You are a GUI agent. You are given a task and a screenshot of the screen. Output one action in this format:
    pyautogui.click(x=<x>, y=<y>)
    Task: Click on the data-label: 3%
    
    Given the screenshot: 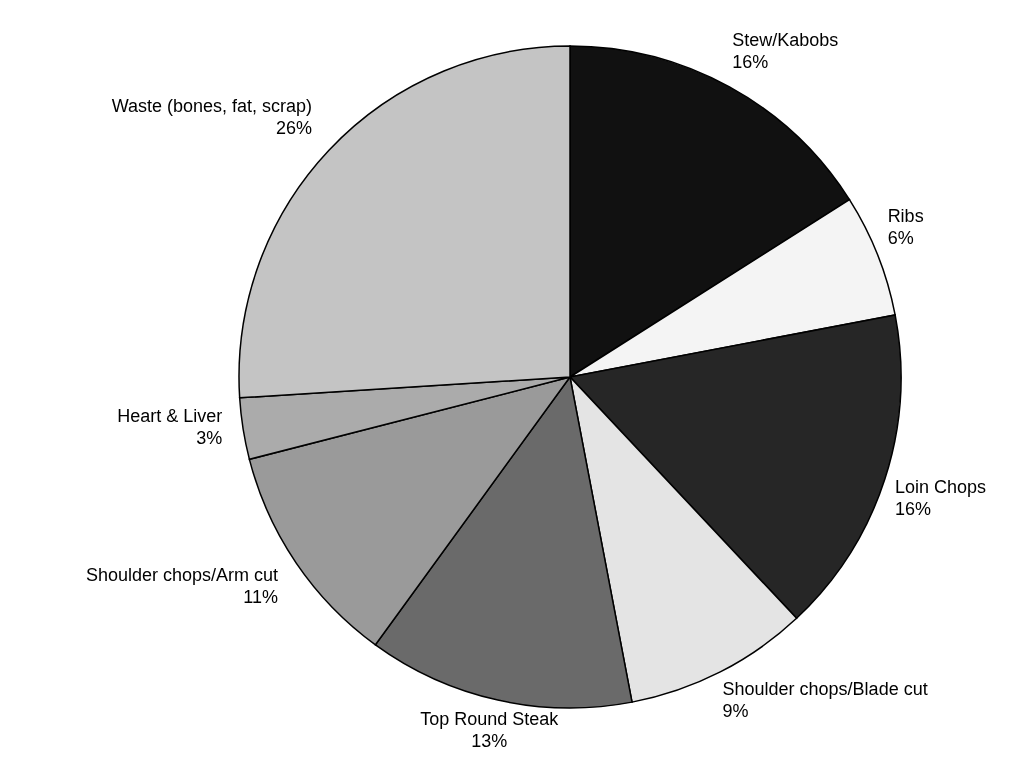 What is the action you would take?
    pyautogui.click(x=209, y=438)
    